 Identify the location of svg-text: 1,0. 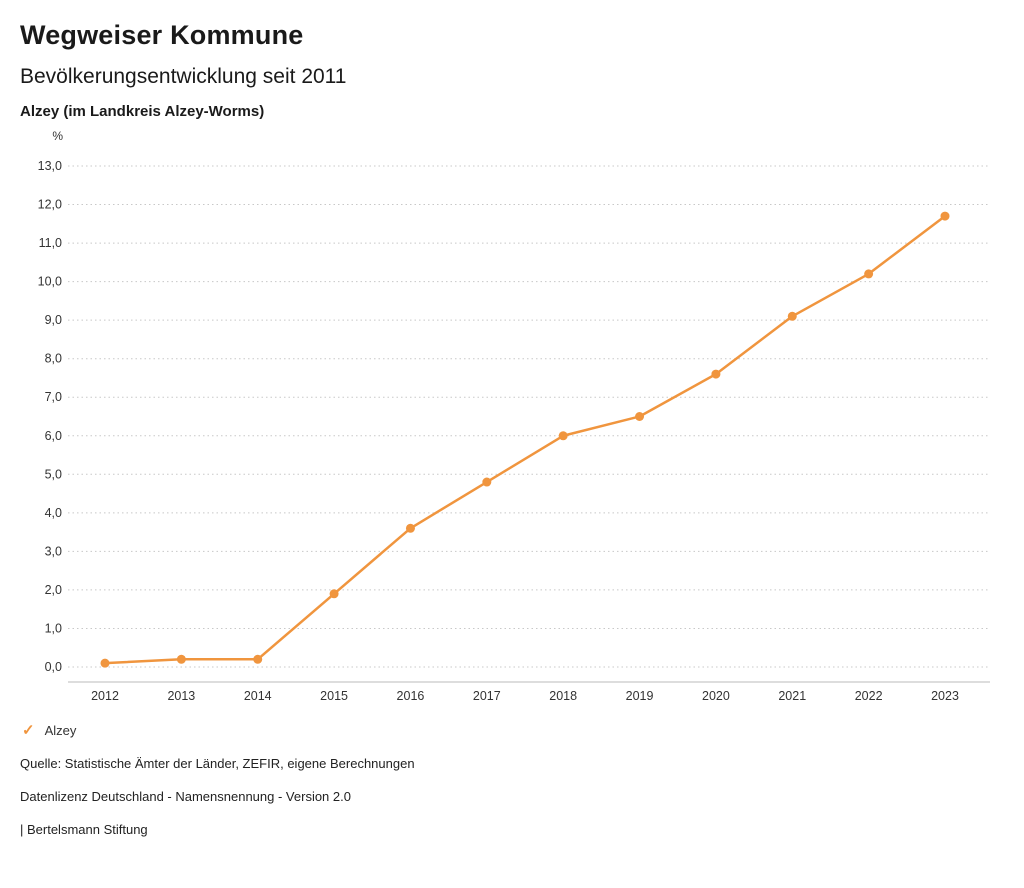
(53, 628).